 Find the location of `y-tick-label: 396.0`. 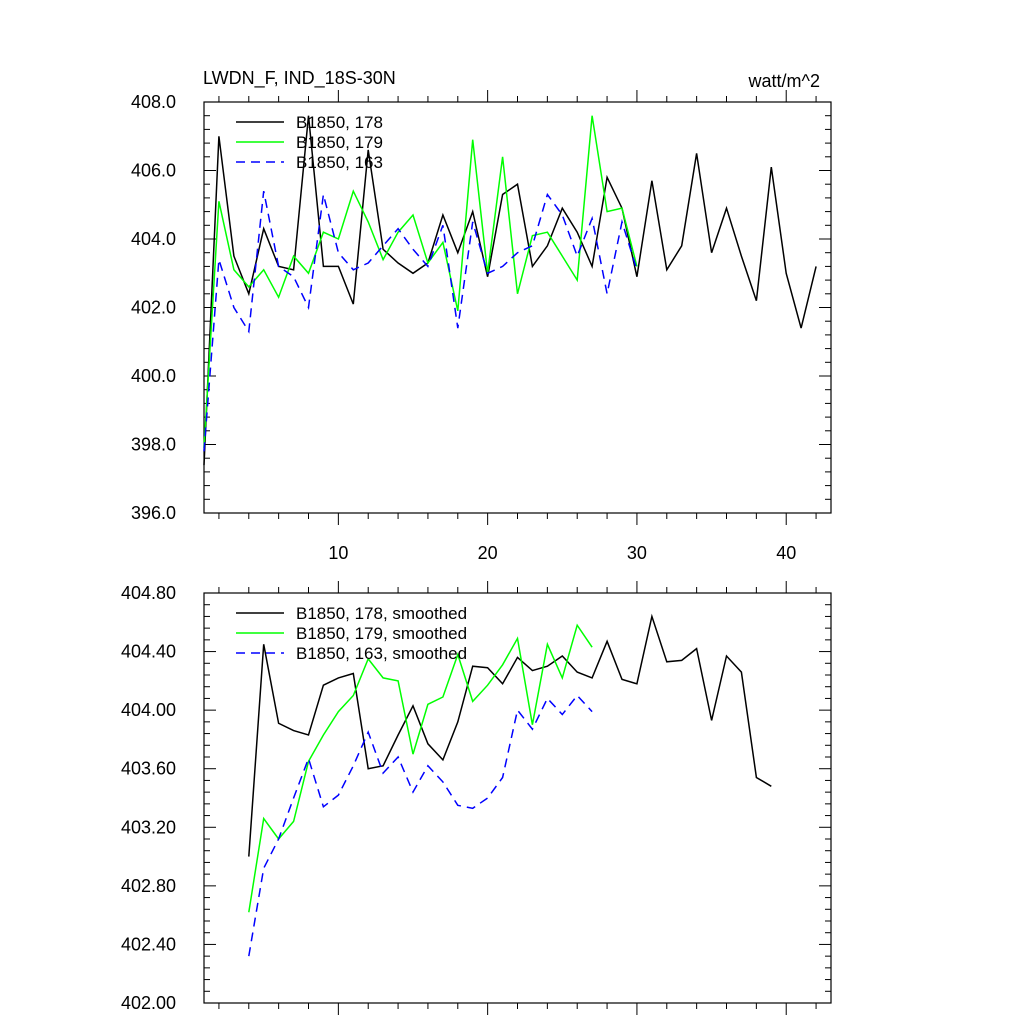

y-tick-label: 396.0 is located at coordinates (153, 513).